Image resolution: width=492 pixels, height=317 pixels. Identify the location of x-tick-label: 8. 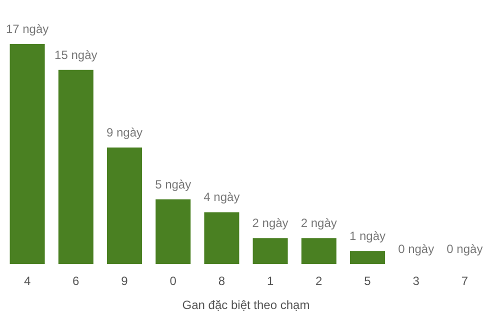
(222, 281).